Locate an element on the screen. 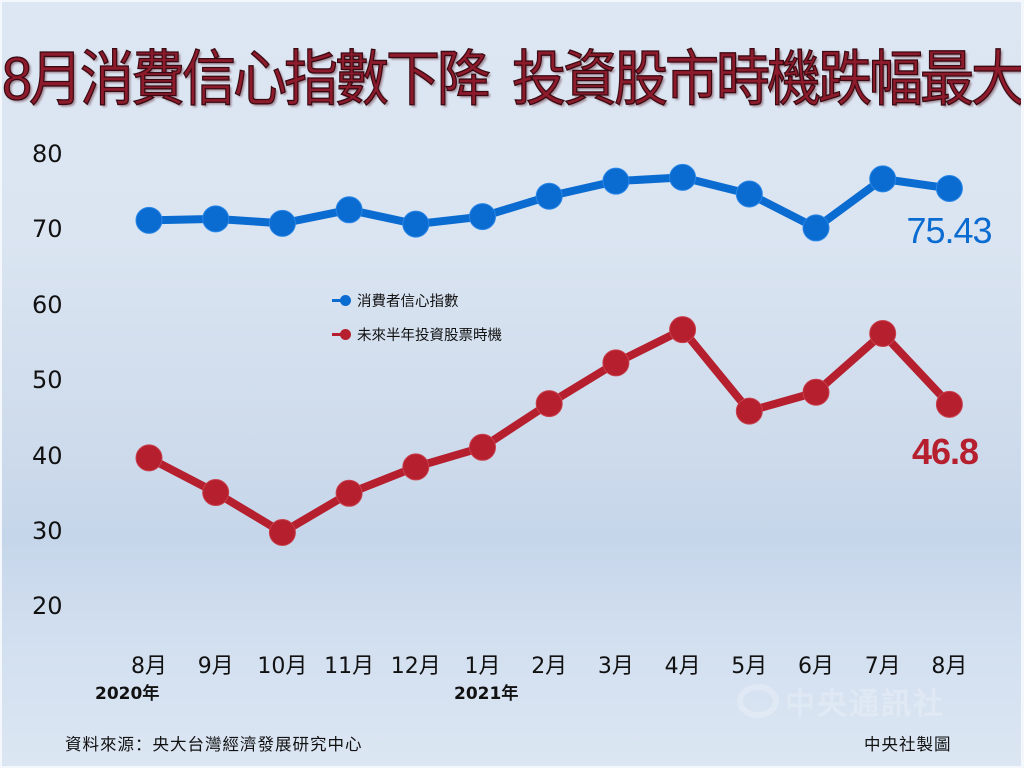 Image resolution: width=1024 pixels, height=768 pixels. x-tick-label: 2月 is located at coordinates (549, 666).